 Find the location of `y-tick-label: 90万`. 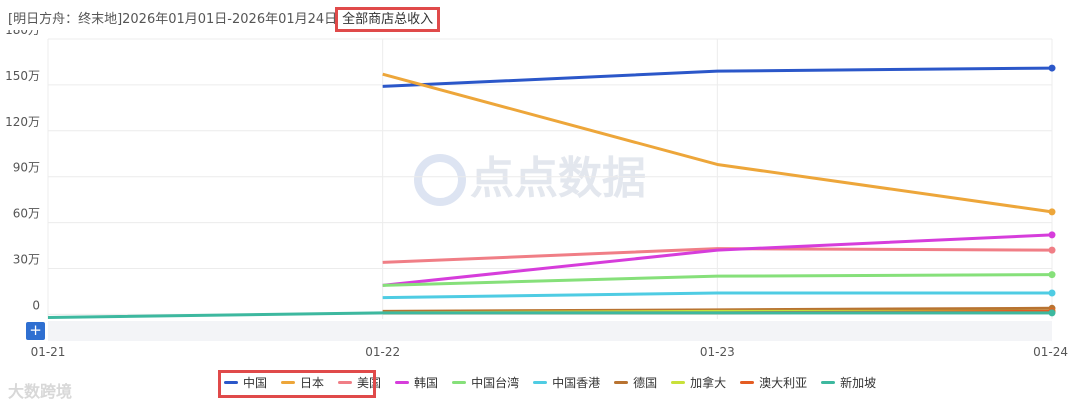

y-tick-label: 90万 is located at coordinates (26, 168).